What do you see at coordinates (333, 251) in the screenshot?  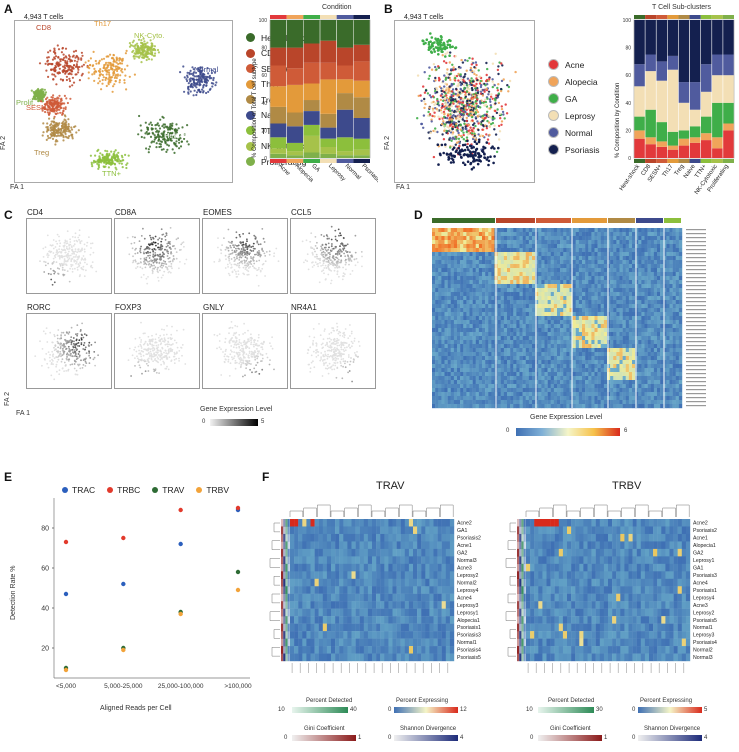 I see `gene-feature-plot: CCL5` at bounding box center [333, 251].